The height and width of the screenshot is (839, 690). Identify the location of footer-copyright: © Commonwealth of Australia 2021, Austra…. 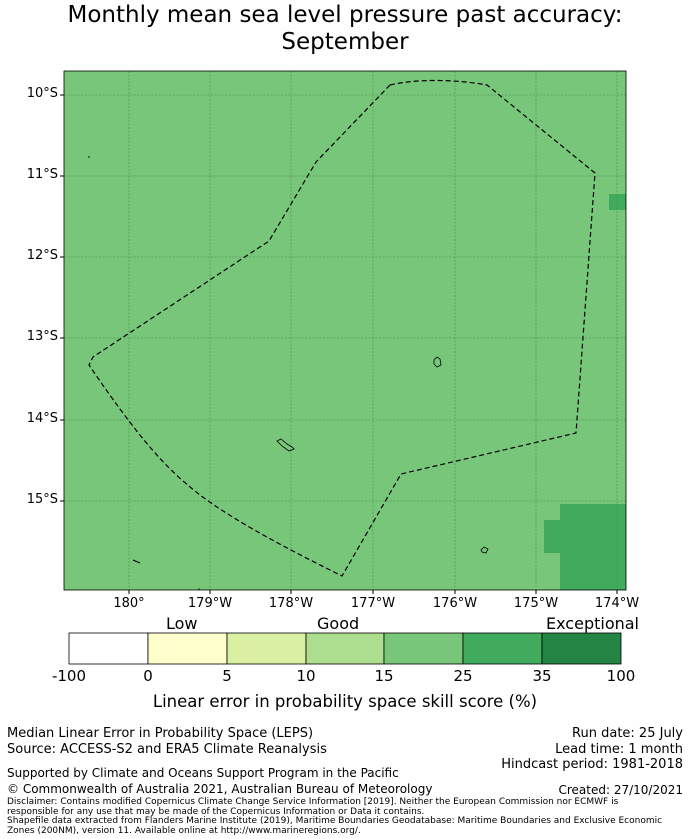
(220, 789).